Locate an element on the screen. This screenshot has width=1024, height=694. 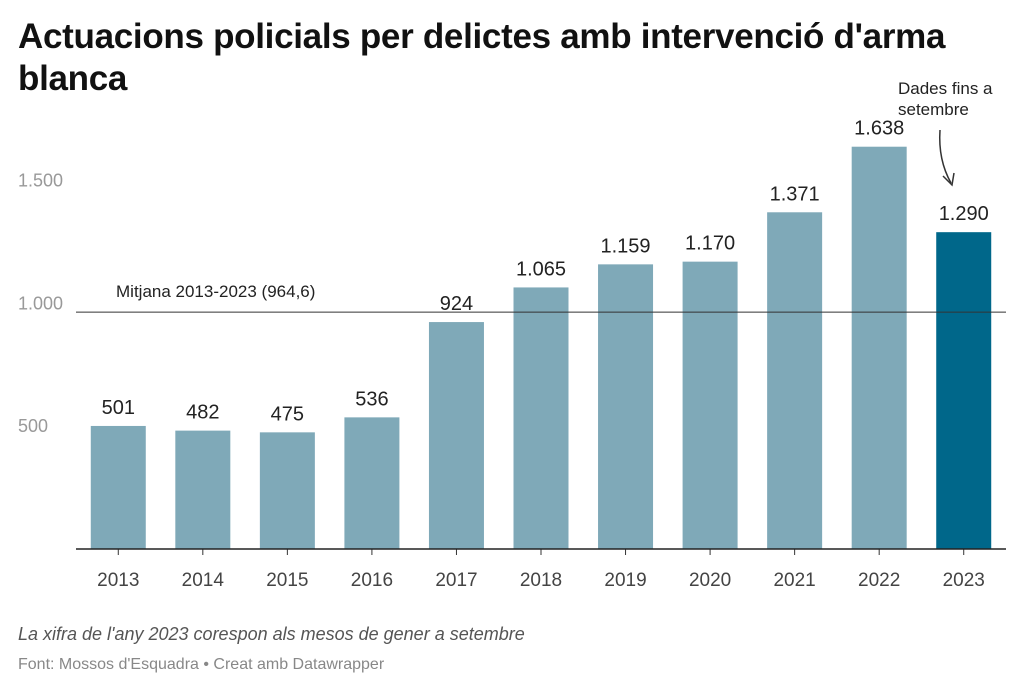
x-tick-label-2022: 2022 is located at coordinates (879, 580).